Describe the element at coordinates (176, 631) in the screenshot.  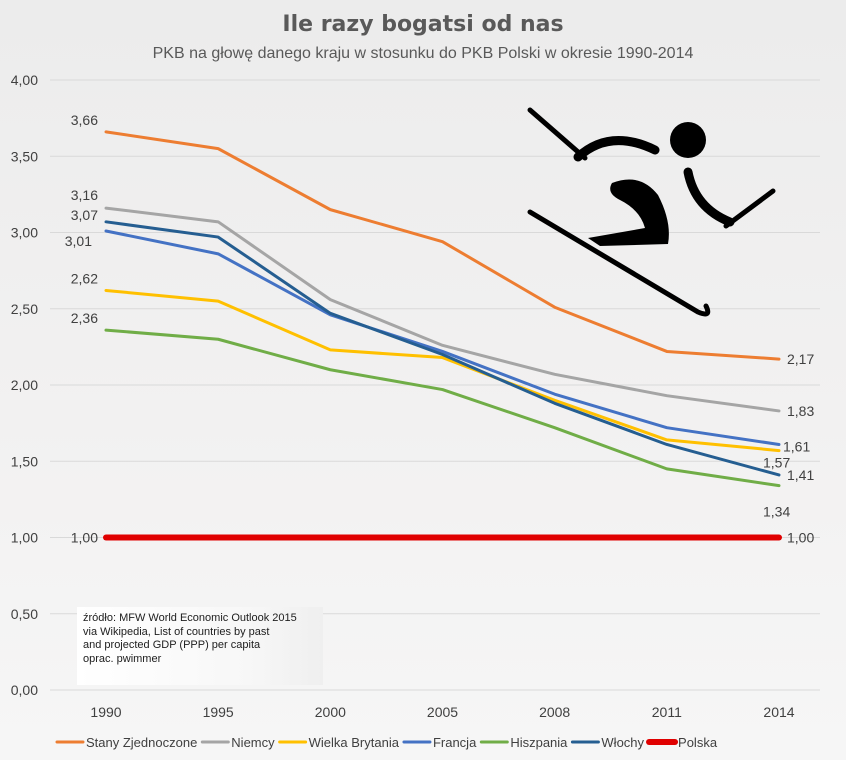
I see `source-line-2: via Wikipedia, List of countries by past` at that location.